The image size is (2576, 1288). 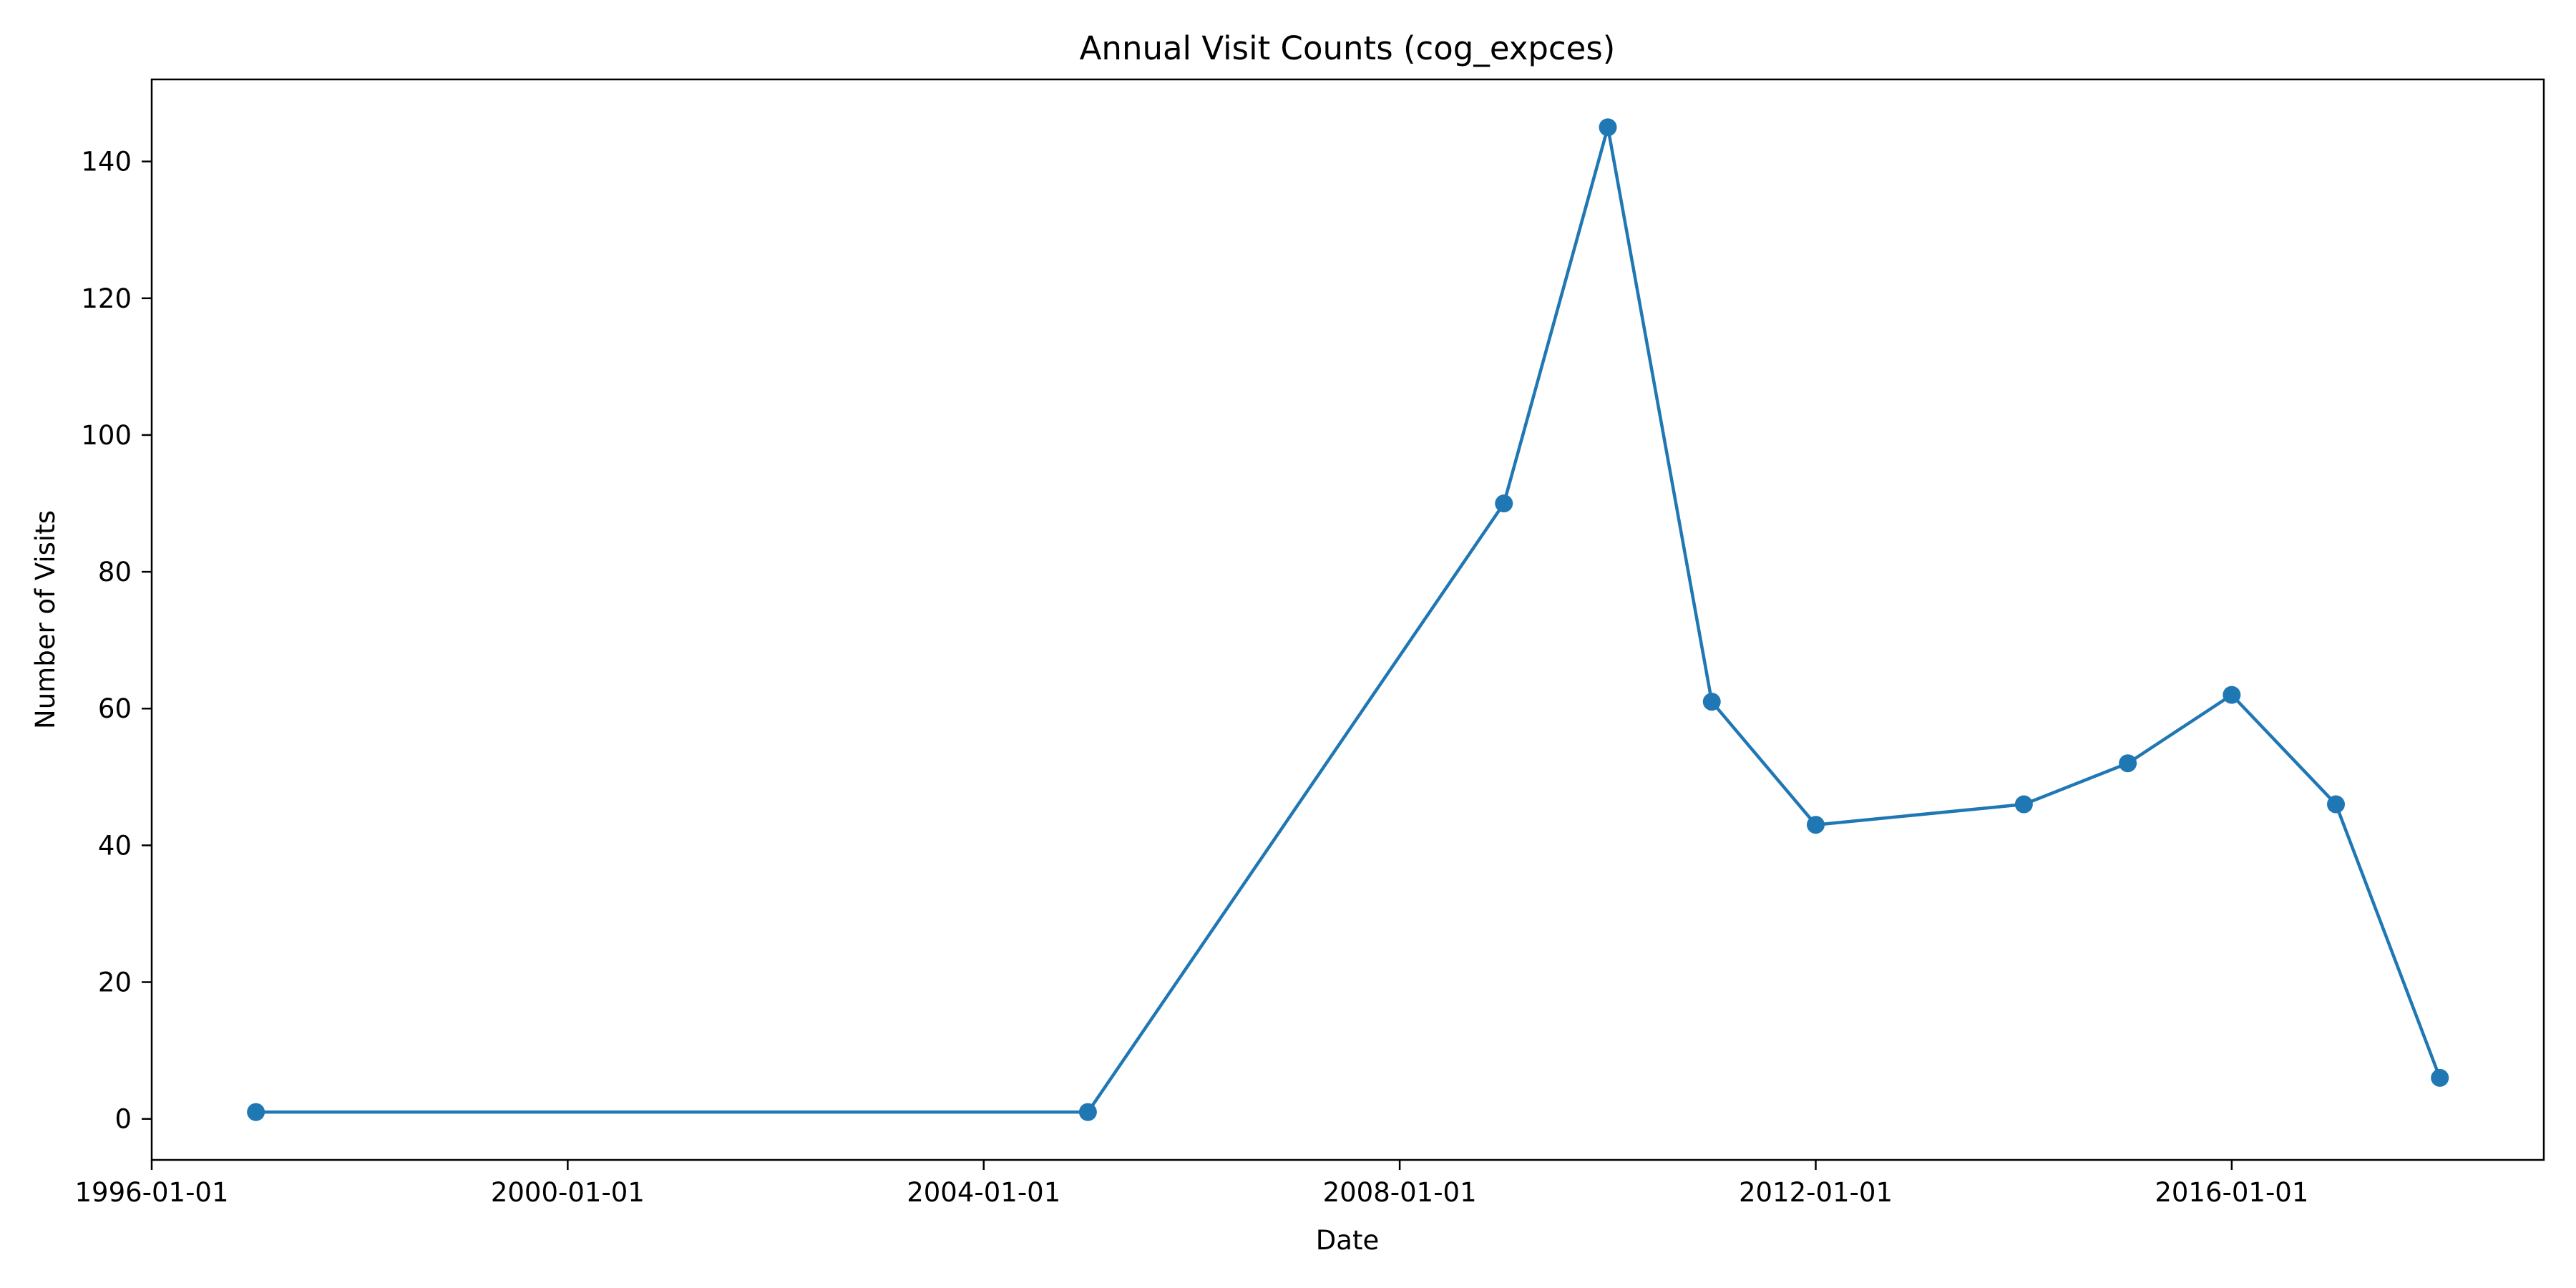 I want to click on x-tick-label: 2008-01-01, so click(x=1400, y=1192).